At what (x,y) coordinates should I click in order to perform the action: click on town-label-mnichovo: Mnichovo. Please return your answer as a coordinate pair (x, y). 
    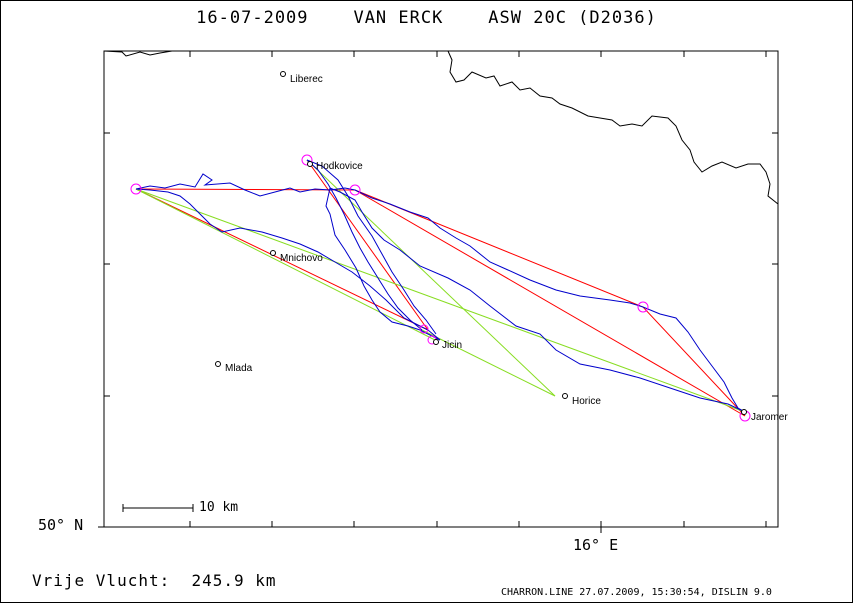
    Looking at the image, I should click on (301, 258).